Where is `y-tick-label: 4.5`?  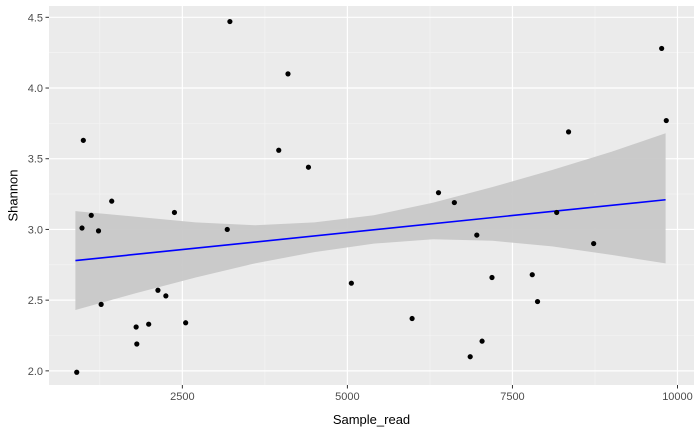
y-tick-label: 4.5 is located at coordinates (35, 18).